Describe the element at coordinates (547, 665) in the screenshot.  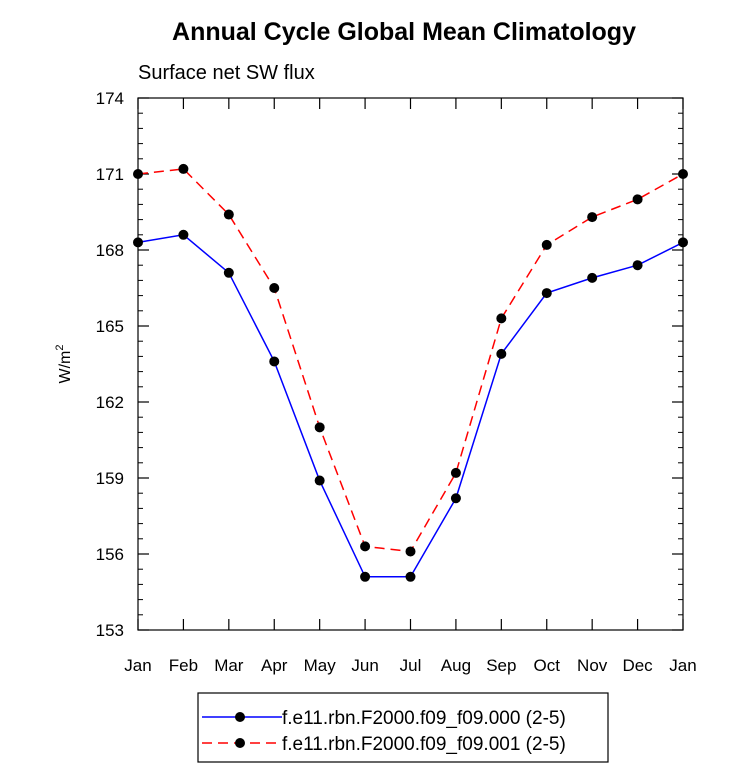
I see `x-tick-label: Oct` at that location.